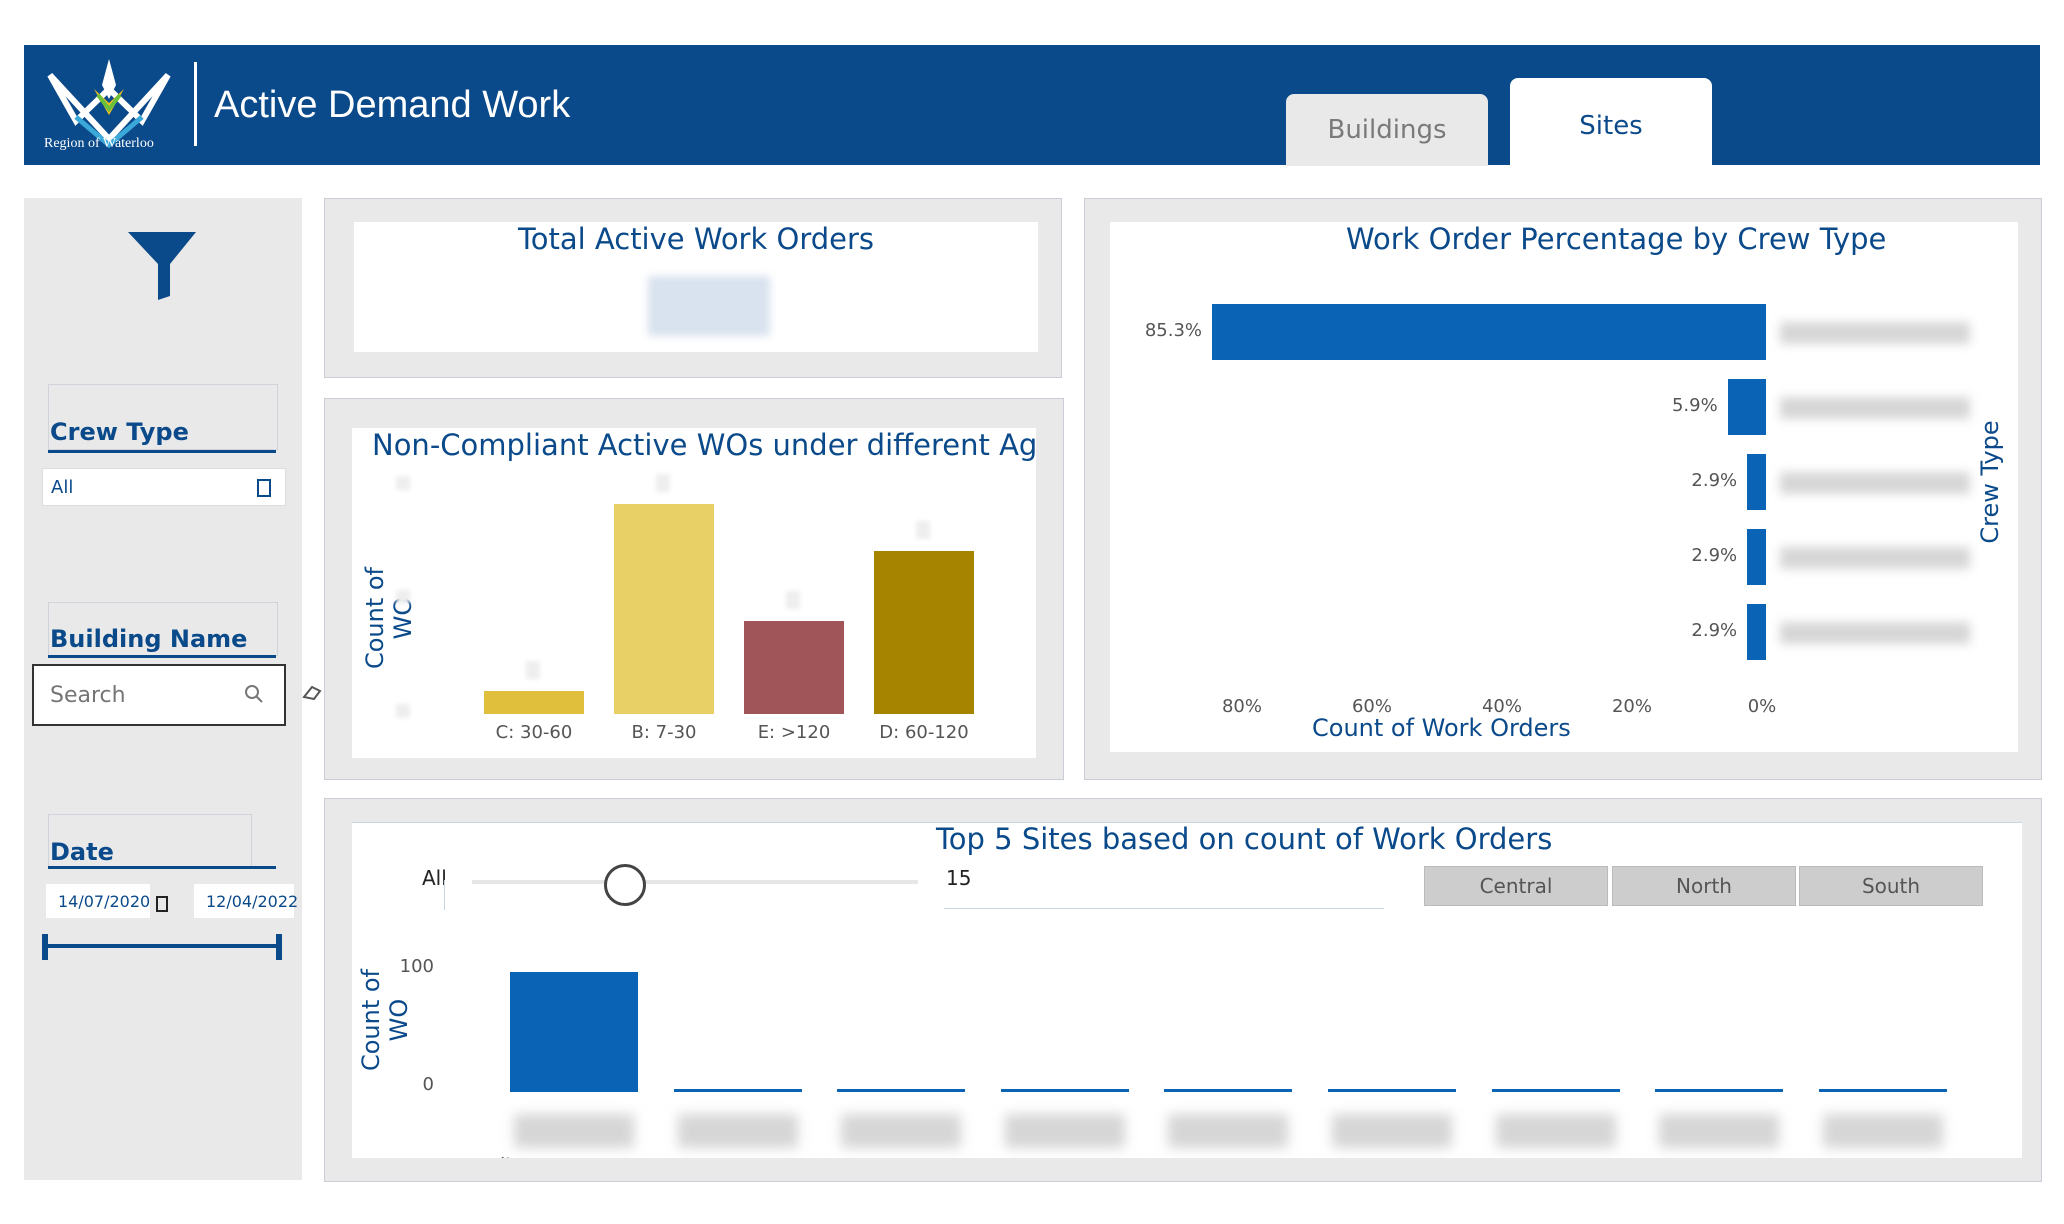  Describe the element at coordinates (313, 692) in the screenshot. I see `eraser-icon` at that location.